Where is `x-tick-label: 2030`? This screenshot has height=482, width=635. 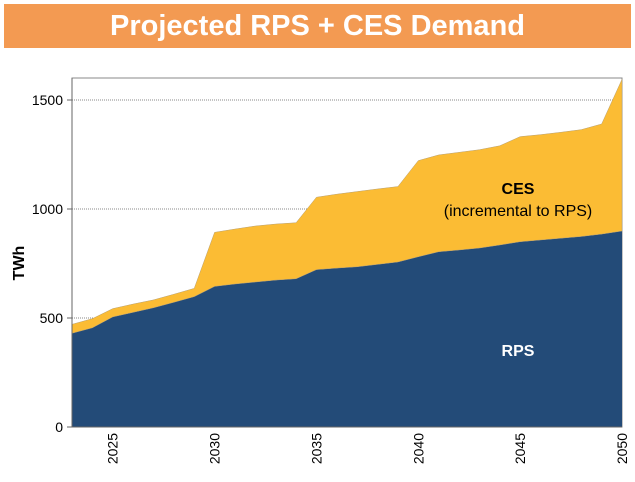
x-tick-label: 2030 is located at coordinates (215, 448).